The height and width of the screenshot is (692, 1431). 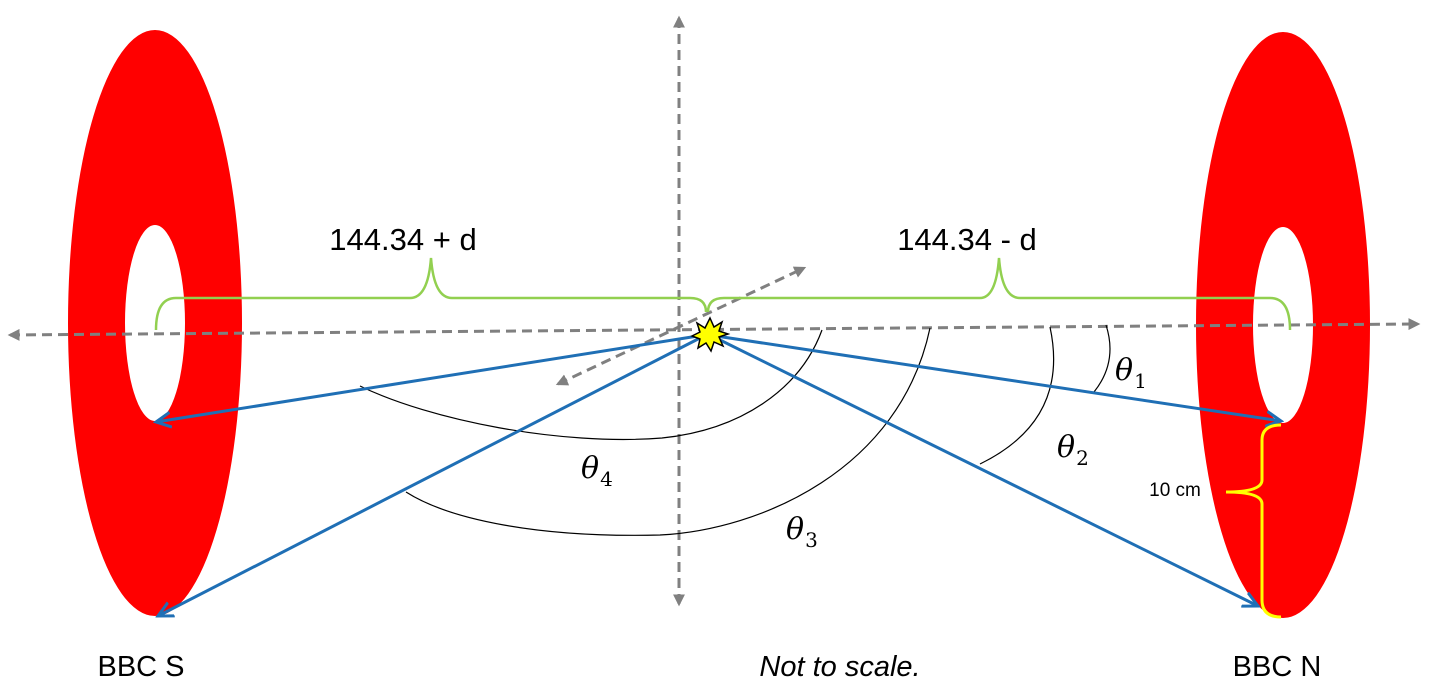 I want to click on bbc-north-detector, so click(x=1283, y=325).